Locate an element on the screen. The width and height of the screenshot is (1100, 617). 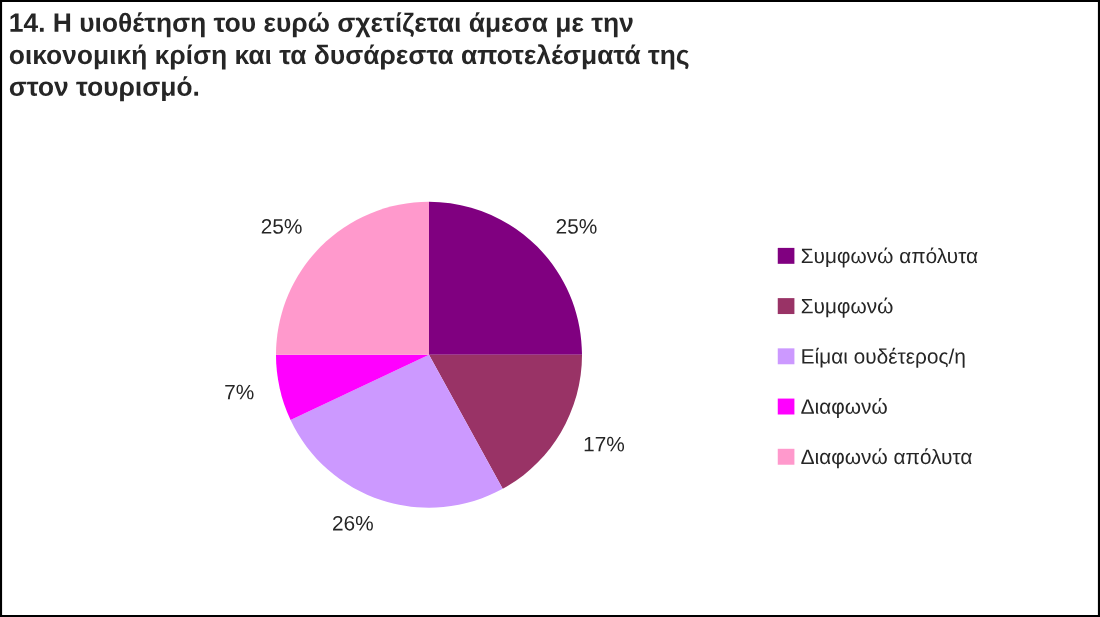
data-label: 17% is located at coordinates (604, 444).